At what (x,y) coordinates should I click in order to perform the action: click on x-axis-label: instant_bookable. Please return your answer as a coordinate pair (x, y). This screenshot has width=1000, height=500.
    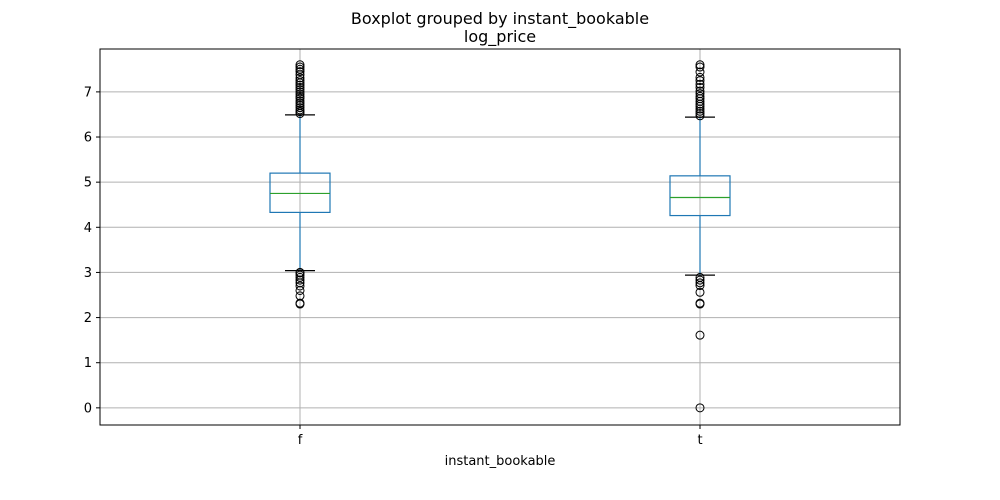
    Looking at the image, I should click on (500, 461).